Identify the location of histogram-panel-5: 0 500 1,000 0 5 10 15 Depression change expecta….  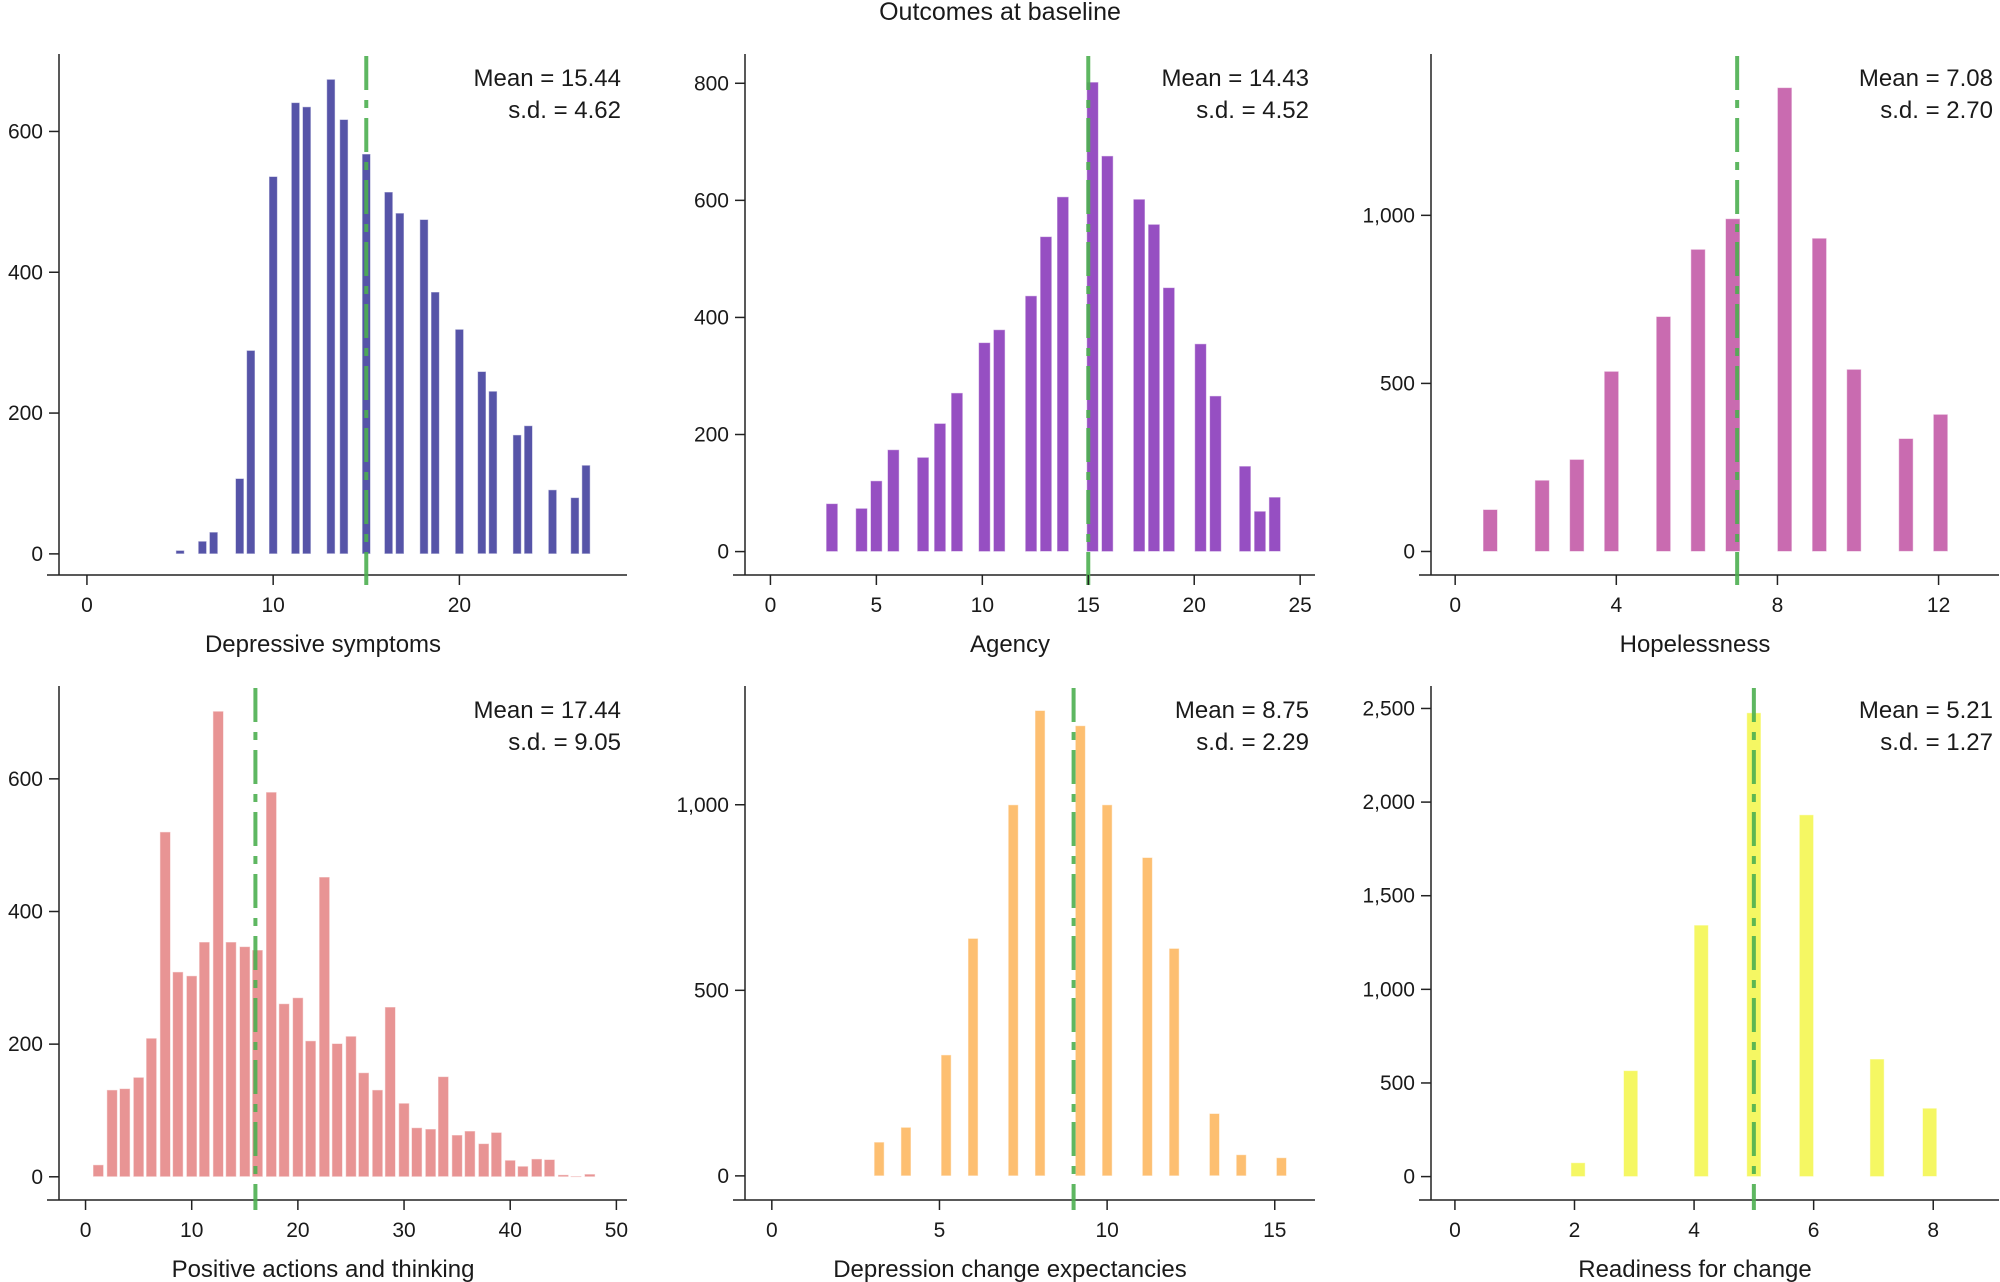
(995, 984).